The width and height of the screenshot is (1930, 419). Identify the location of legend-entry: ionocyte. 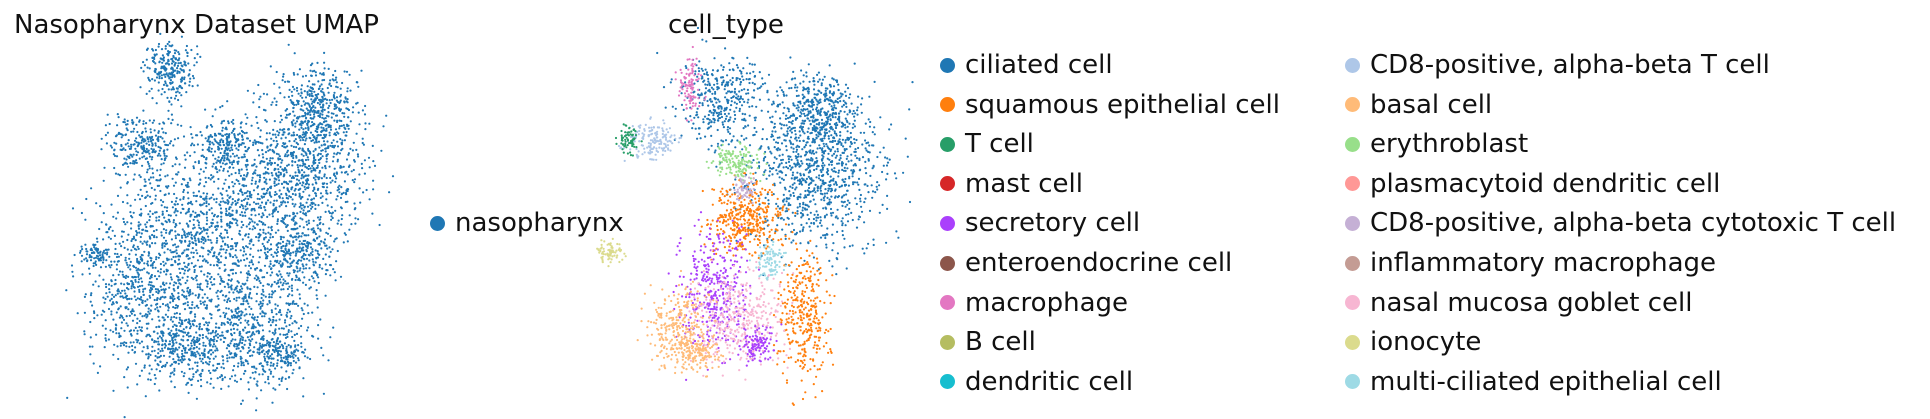
(1413, 342).